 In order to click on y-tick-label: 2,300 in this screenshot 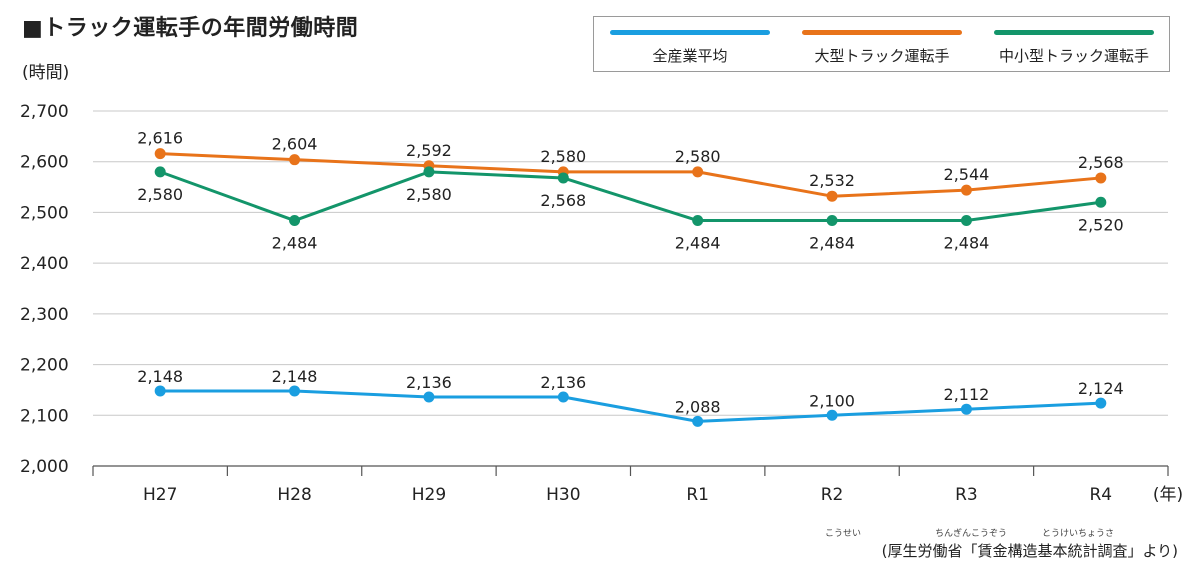, I will do `click(44, 315)`.